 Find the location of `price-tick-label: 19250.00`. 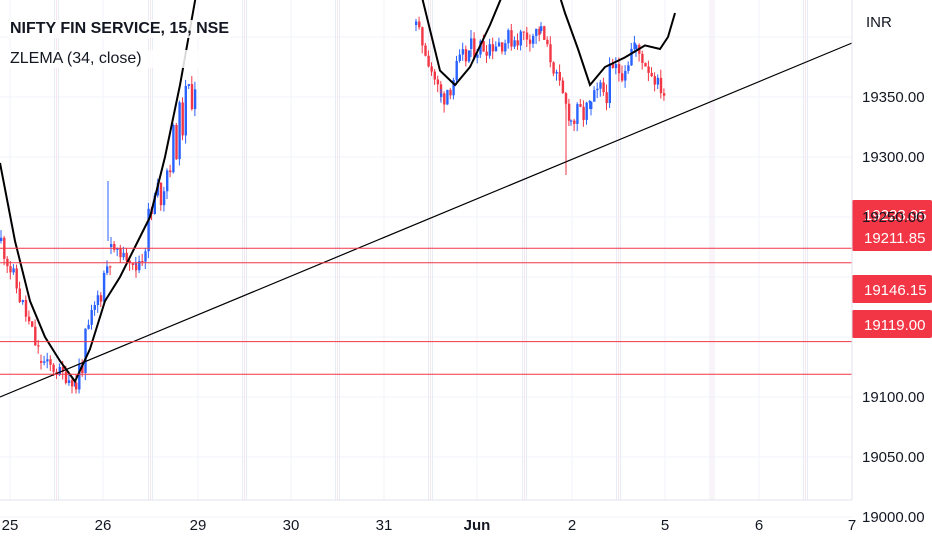

price-tick-label: 19250.00 is located at coordinates (893, 217).